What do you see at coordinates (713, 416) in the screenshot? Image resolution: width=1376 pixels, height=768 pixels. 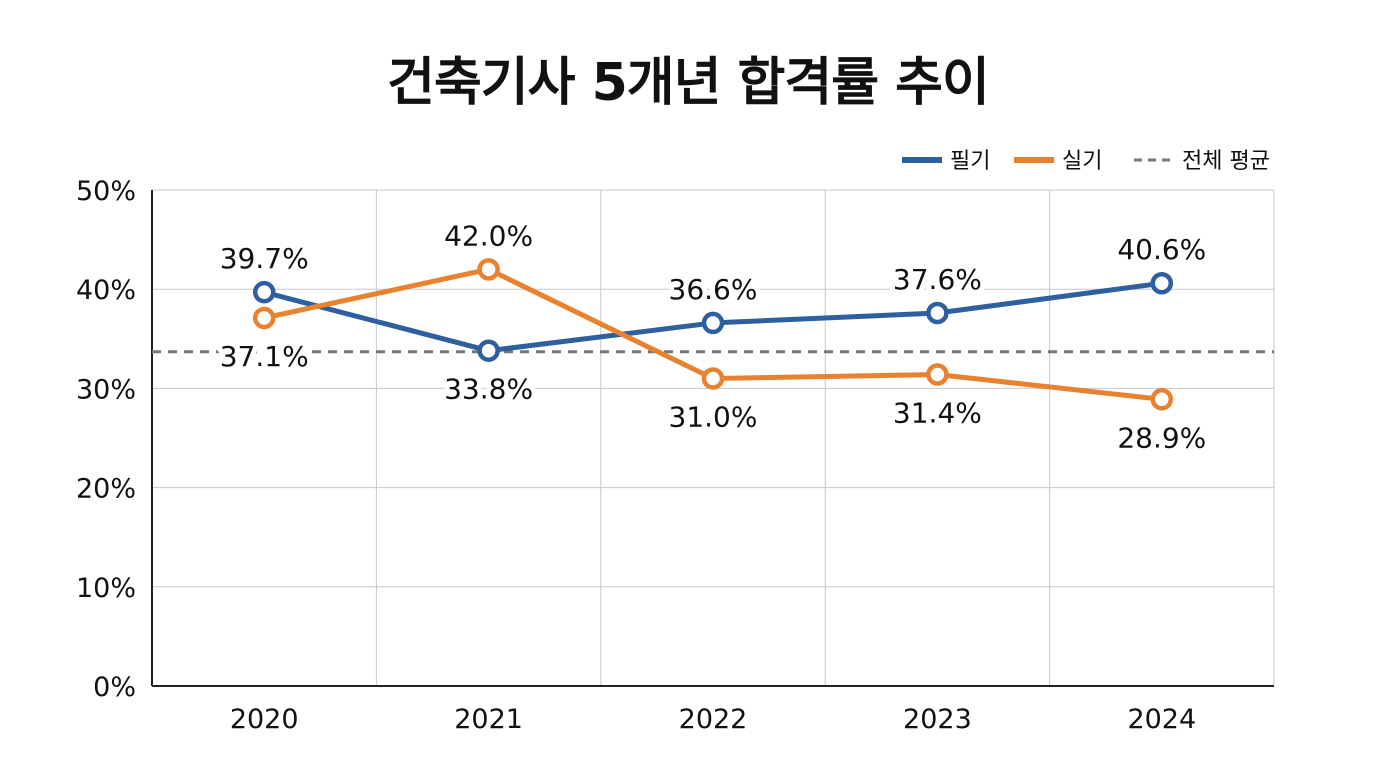 I see `data-label: 31.0%` at bounding box center [713, 416].